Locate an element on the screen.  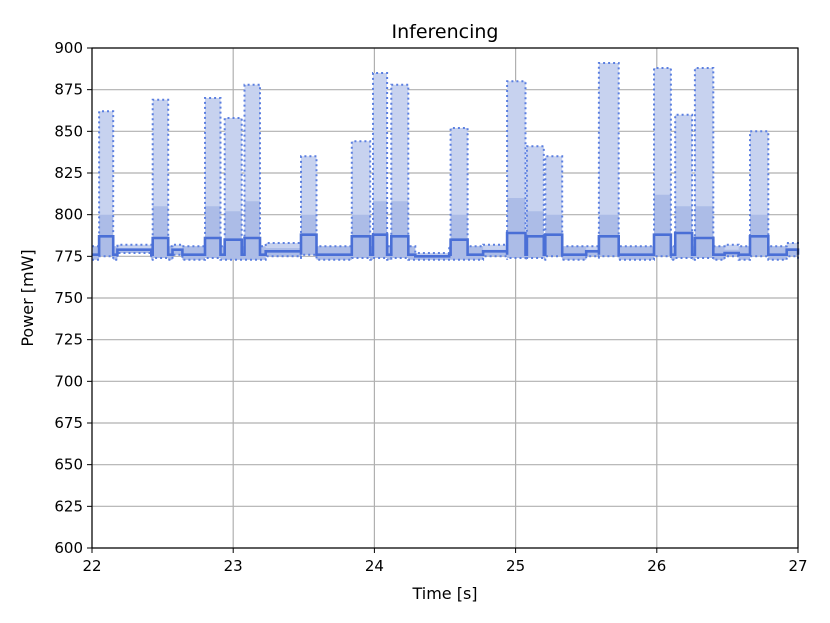
x-tick-label: 26 is located at coordinates (656, 566).